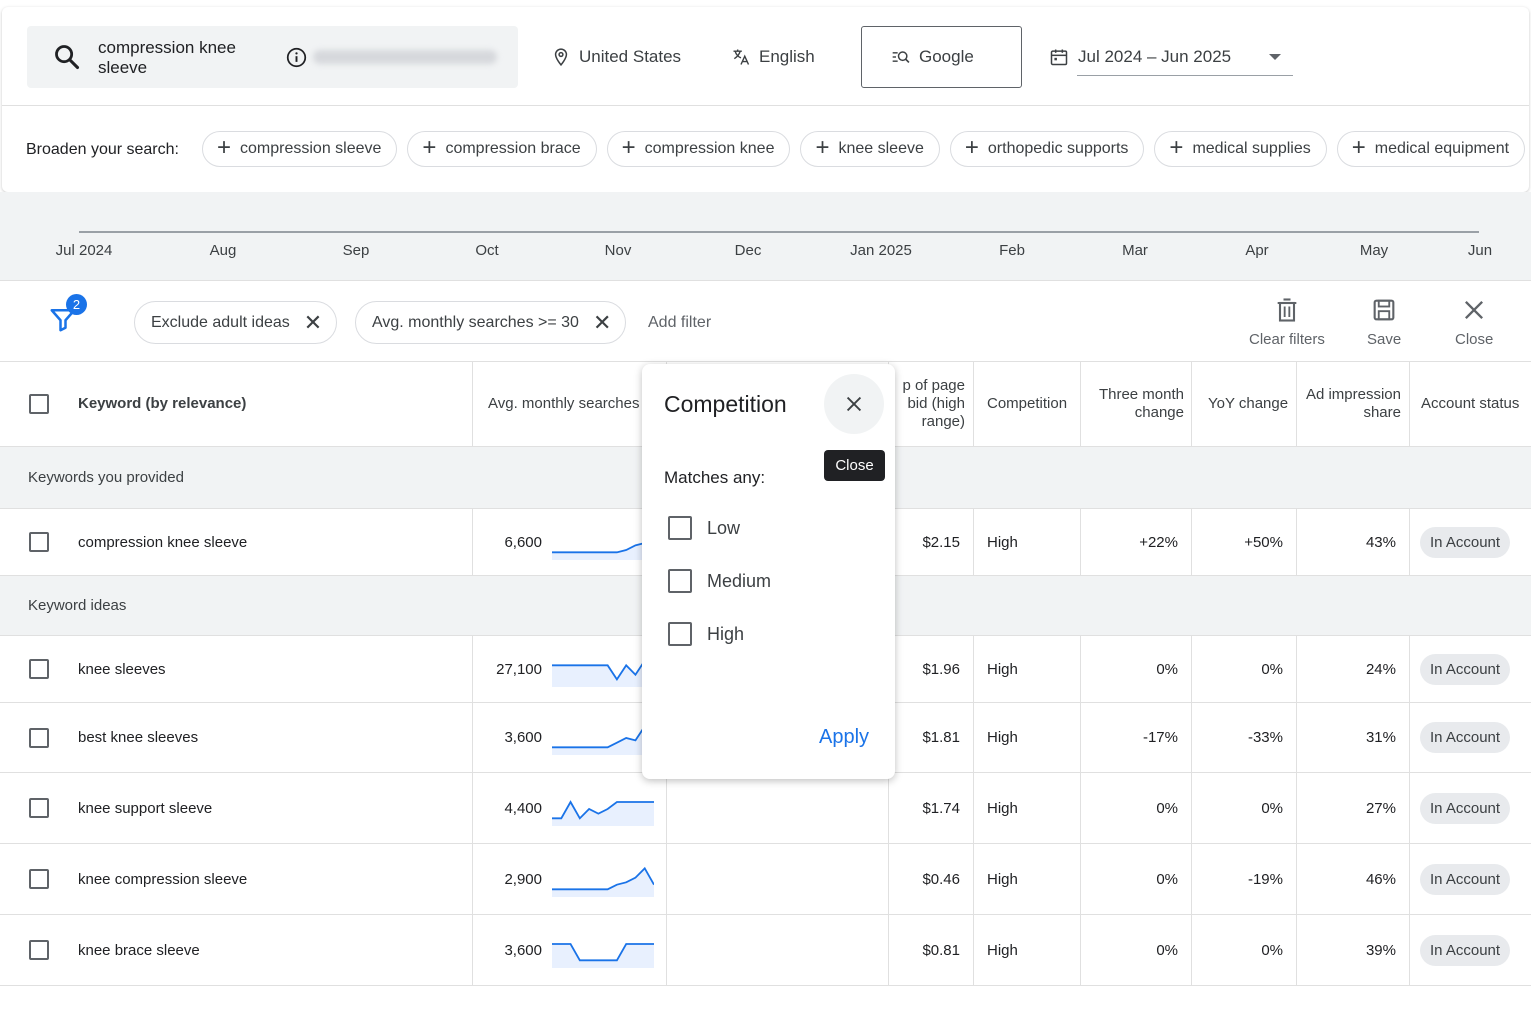 The image size is (1531, 1027). I want to click on popup-title: Competition, so click(725, 404).